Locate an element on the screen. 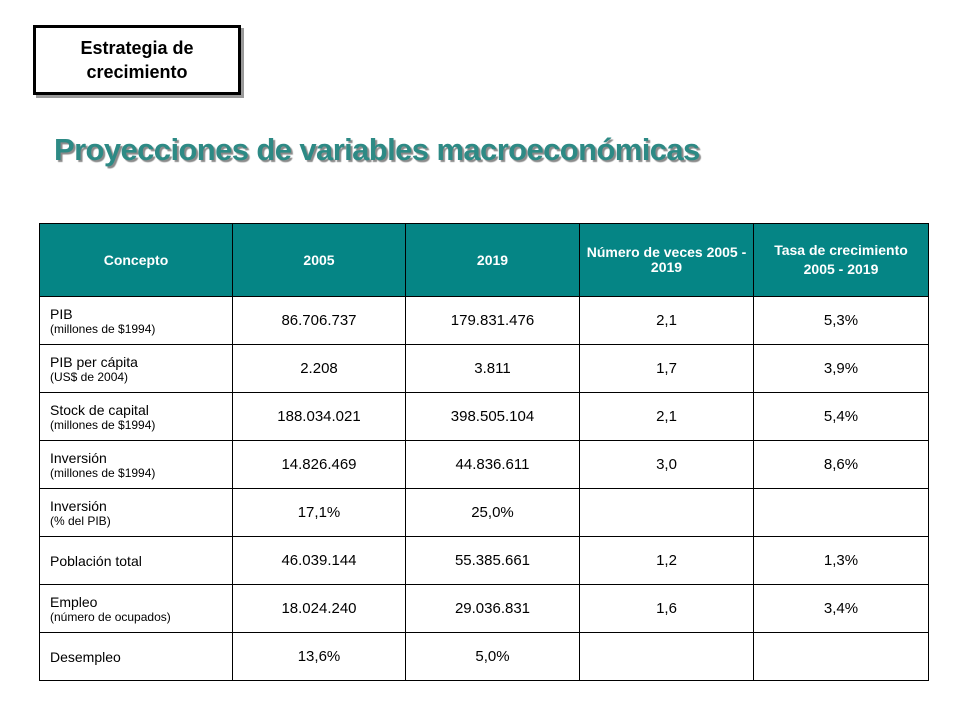 The image size is (960, 720). cell-numero-veces: 1,7 is located at coordinates (666, 368).